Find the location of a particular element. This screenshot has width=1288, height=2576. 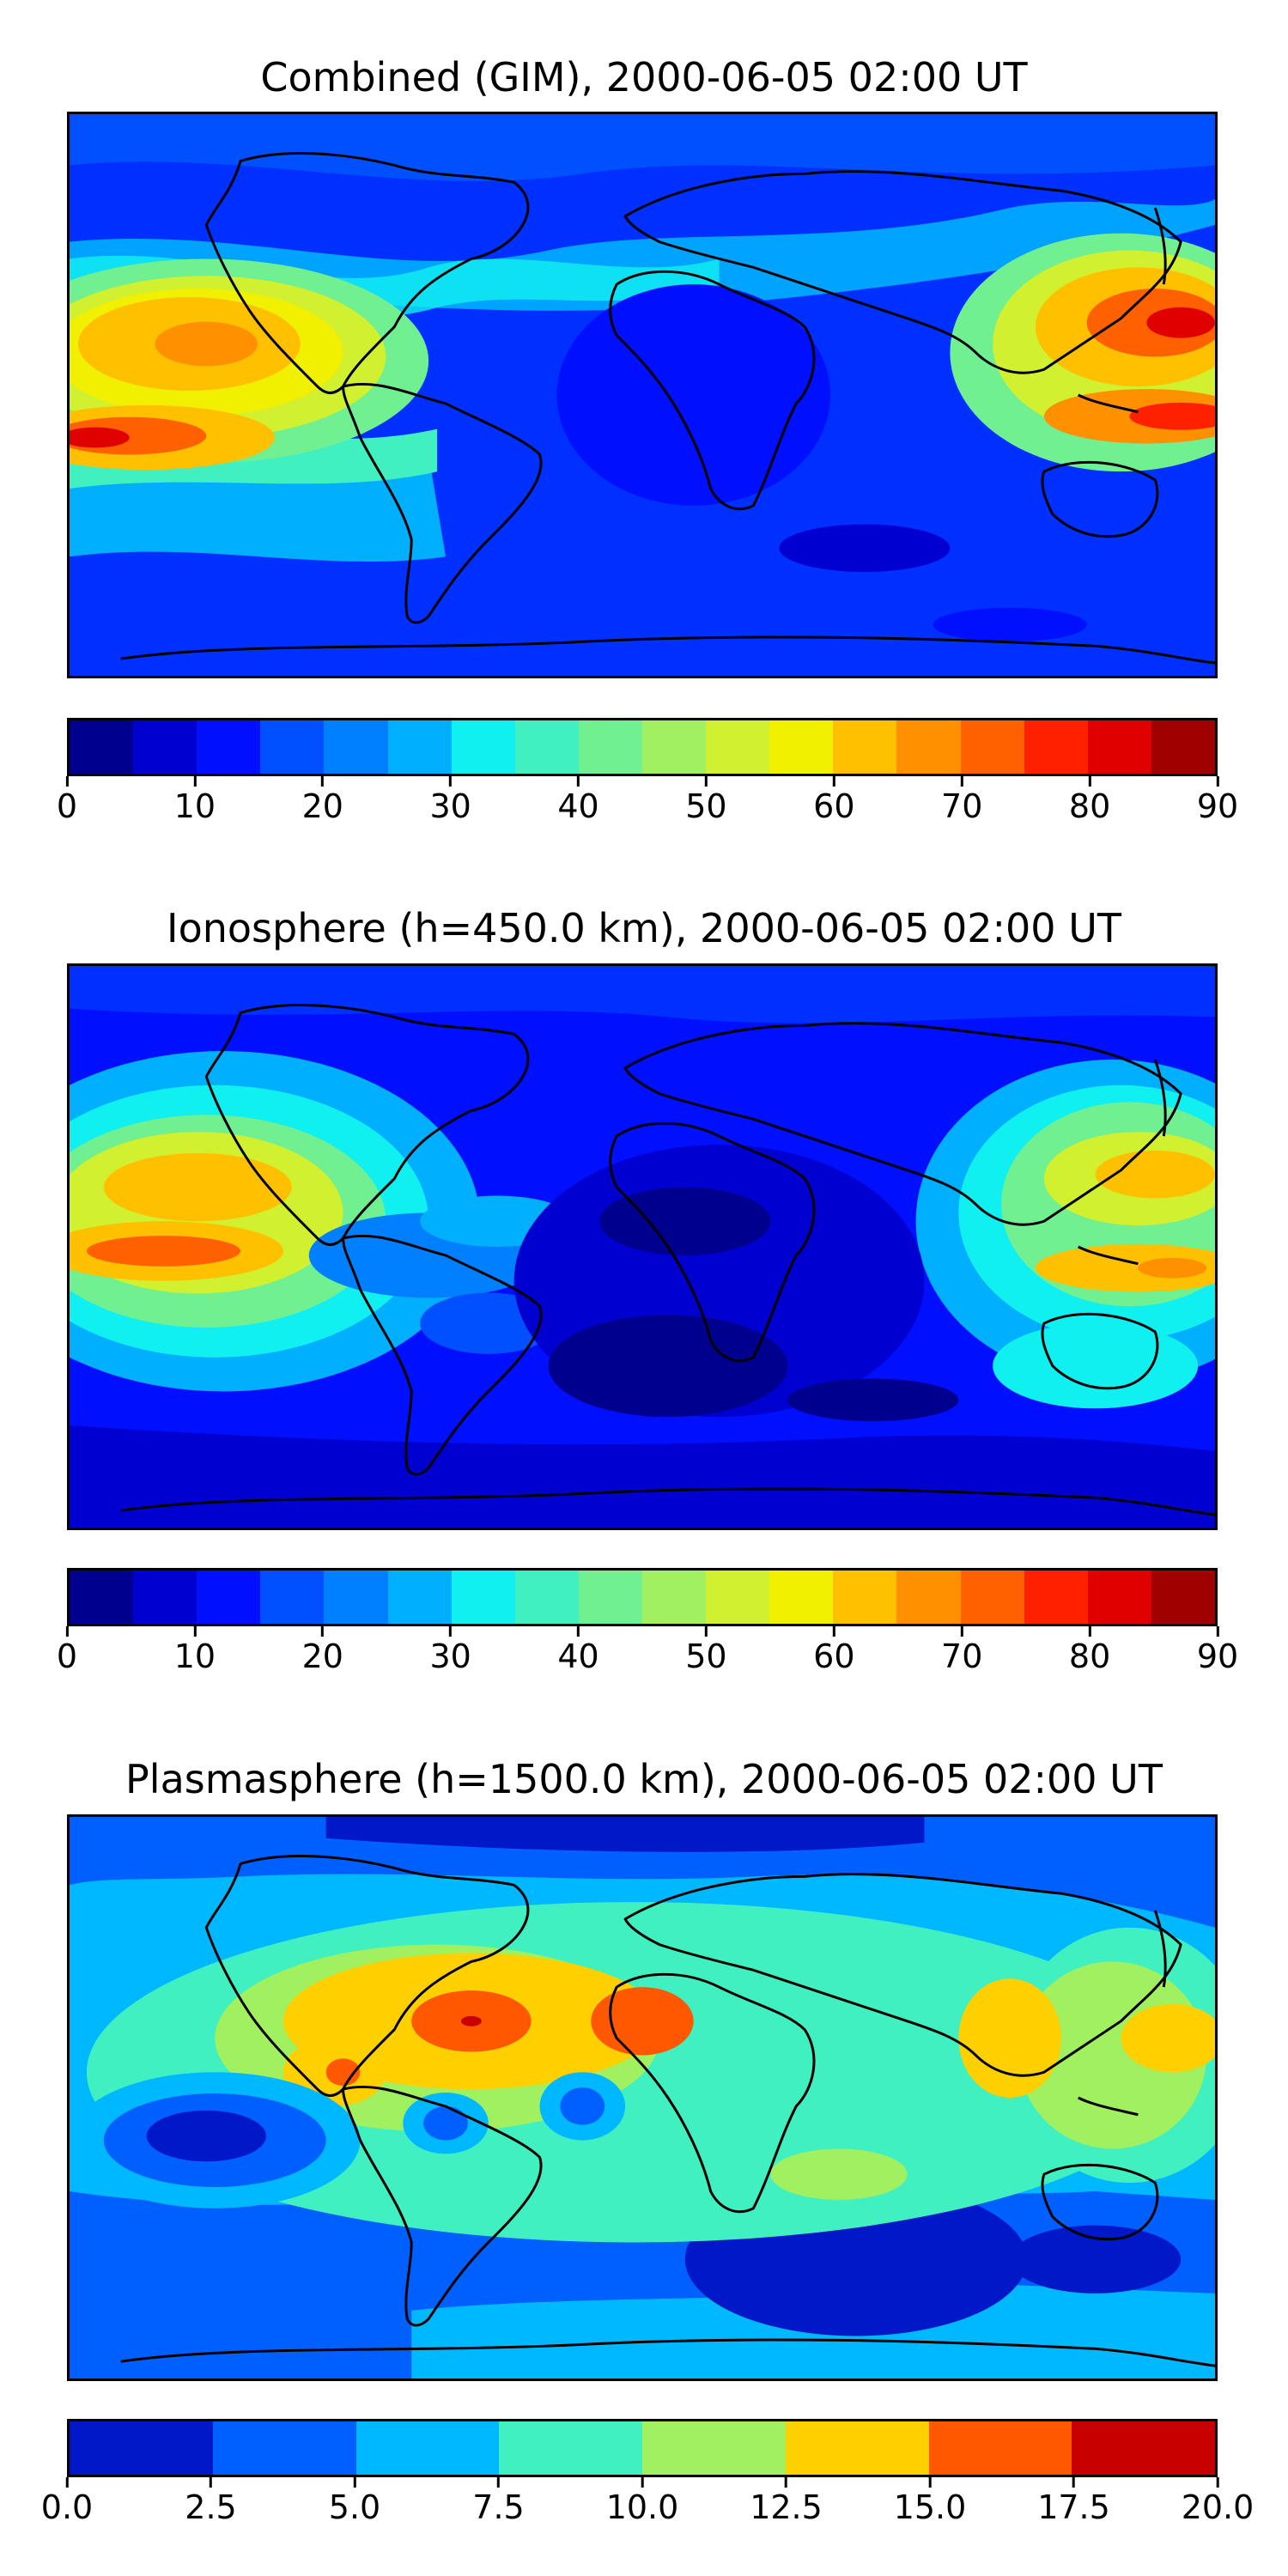

panel-title-combined: Combined (GIM), 2000-06-05 02:00 UT is located at coordinates (644, 77).